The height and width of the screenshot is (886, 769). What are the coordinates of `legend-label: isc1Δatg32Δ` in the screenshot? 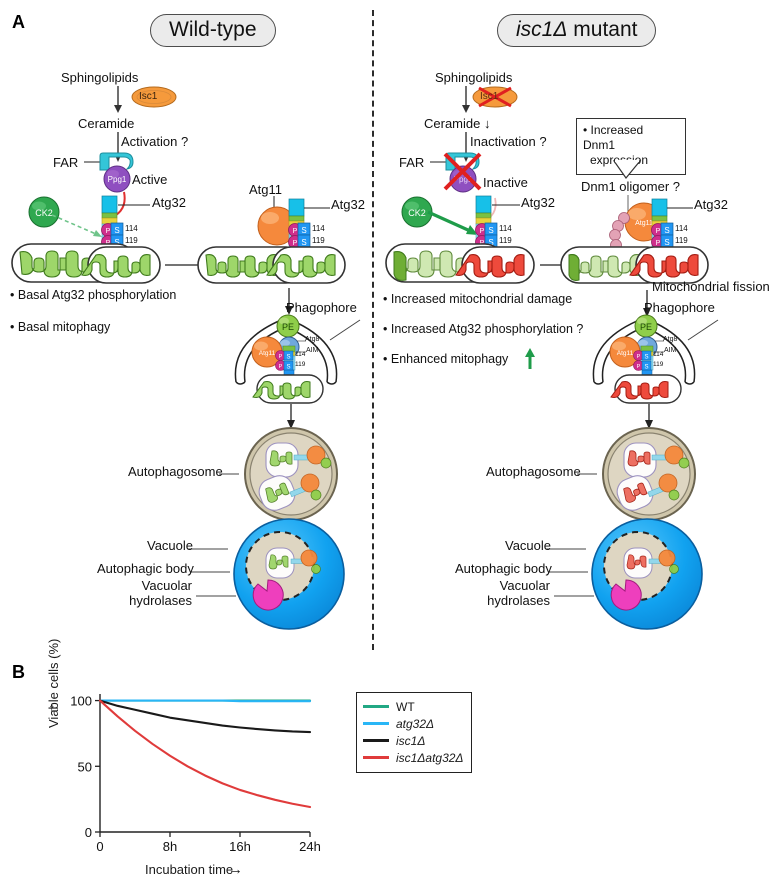 It's located at (430, 757).